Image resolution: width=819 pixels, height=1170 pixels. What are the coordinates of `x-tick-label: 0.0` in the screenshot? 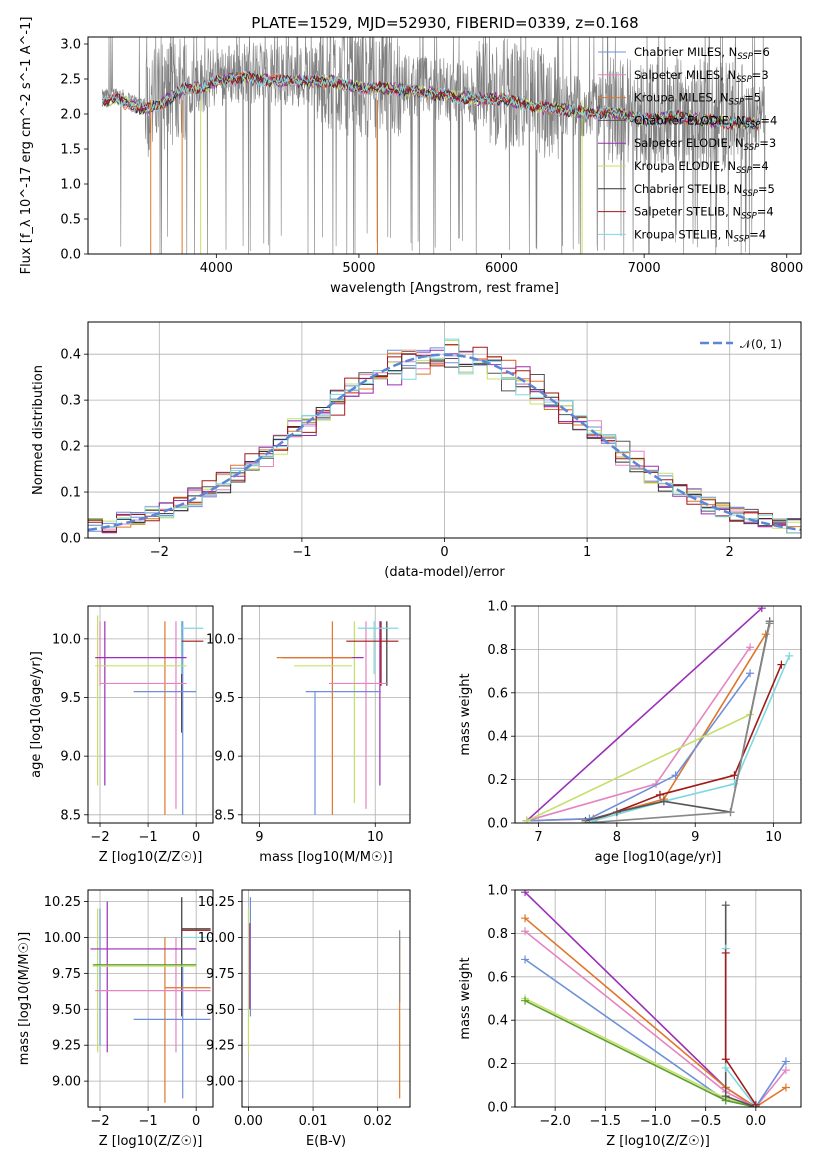 It's located at (755, 1121).